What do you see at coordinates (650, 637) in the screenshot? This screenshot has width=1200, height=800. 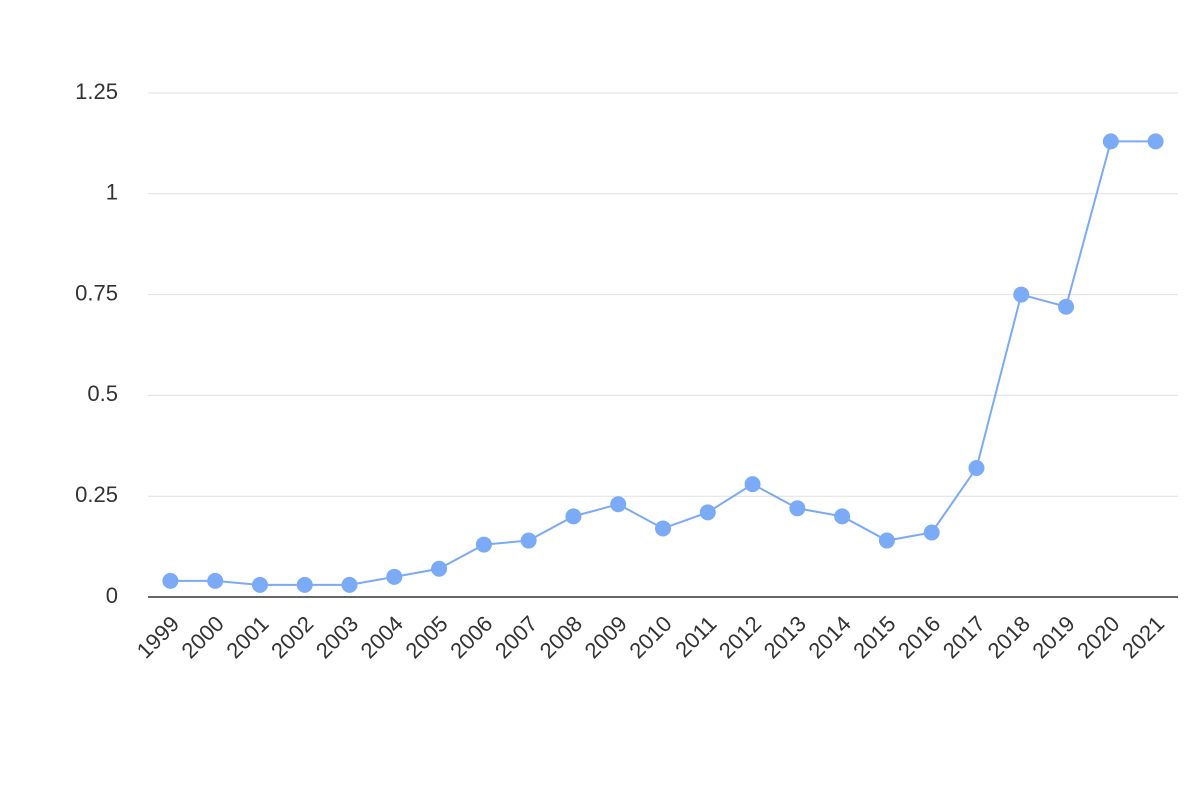 I see `x-tick-label: 2010` at bounding box center [650, 637].